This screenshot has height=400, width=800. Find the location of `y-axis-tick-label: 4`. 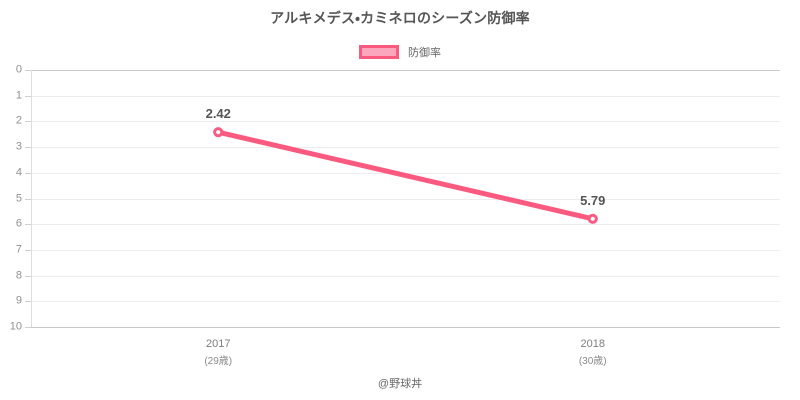

y-axis-tick-label: 4 is located at coordinates (18, 172).